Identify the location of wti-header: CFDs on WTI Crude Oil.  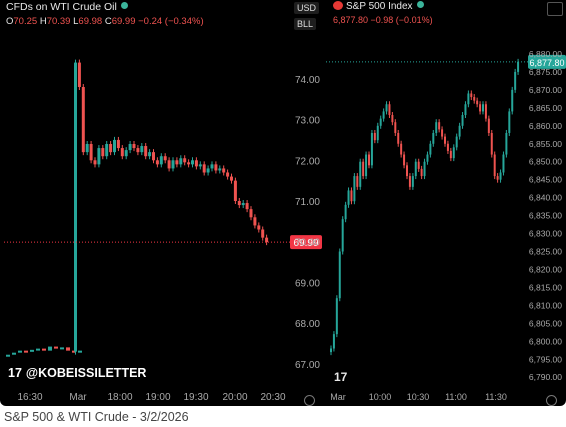
(67, 7).